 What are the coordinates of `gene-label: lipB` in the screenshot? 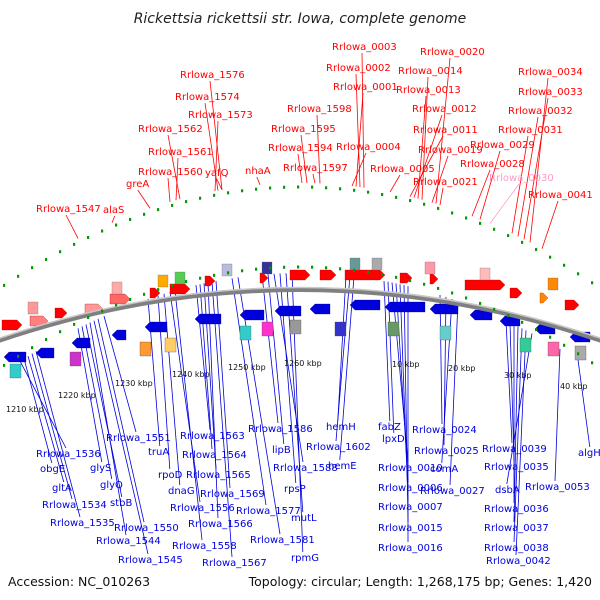 It's located at (281, 450).